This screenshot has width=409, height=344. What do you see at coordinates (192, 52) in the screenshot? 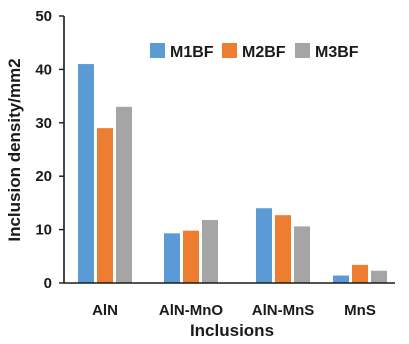
I see `legend-label-m1bf: M1BF` at bounding box center [192, 52].